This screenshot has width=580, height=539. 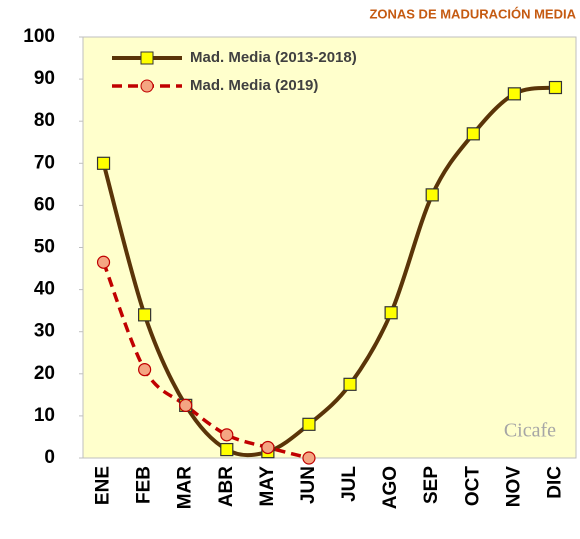 I want to click on y-tick-label: 100, so click(x=39, y=36).